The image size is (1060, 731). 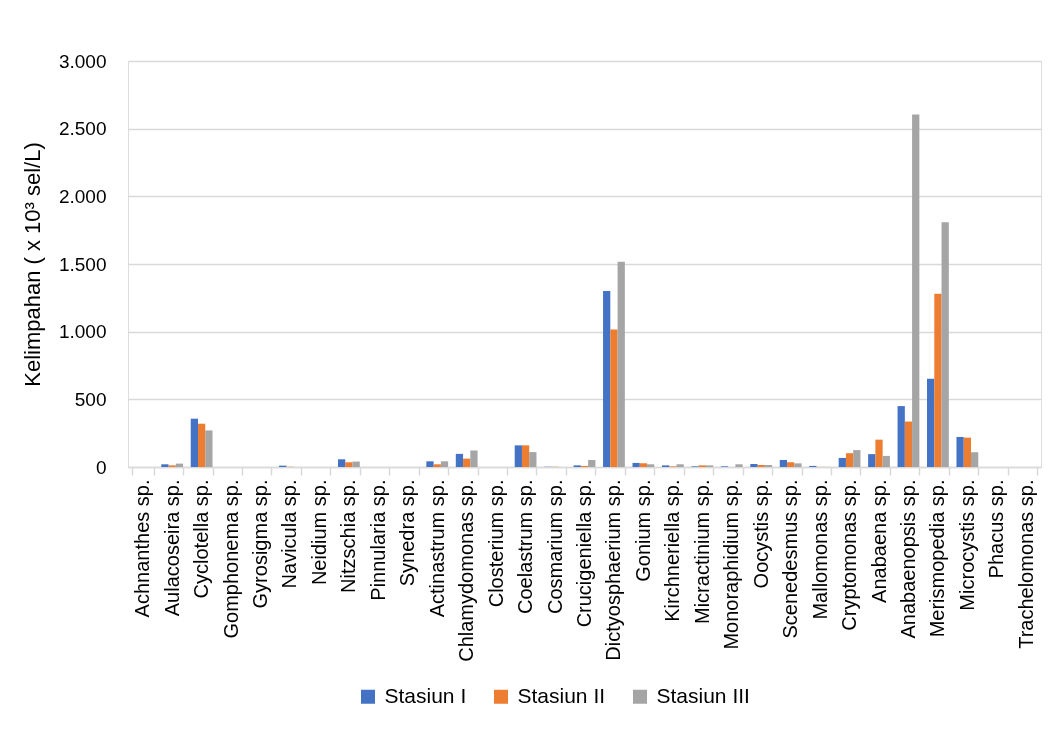 What do you see at coordinates (849, 555) in the screenshot?
I see `x-tick-label: Cryptomonas sp.` at bounding box center [849, 555].